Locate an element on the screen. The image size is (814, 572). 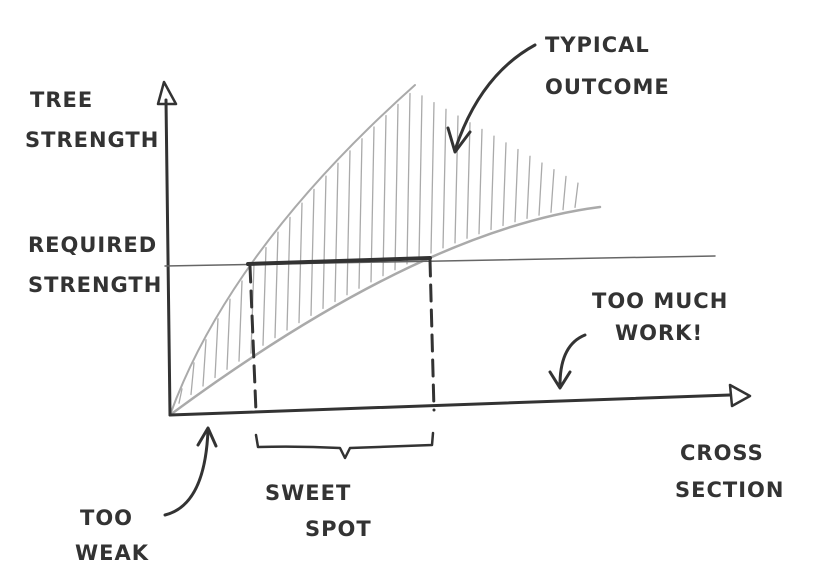
brace is located at coordinates (344, 445).